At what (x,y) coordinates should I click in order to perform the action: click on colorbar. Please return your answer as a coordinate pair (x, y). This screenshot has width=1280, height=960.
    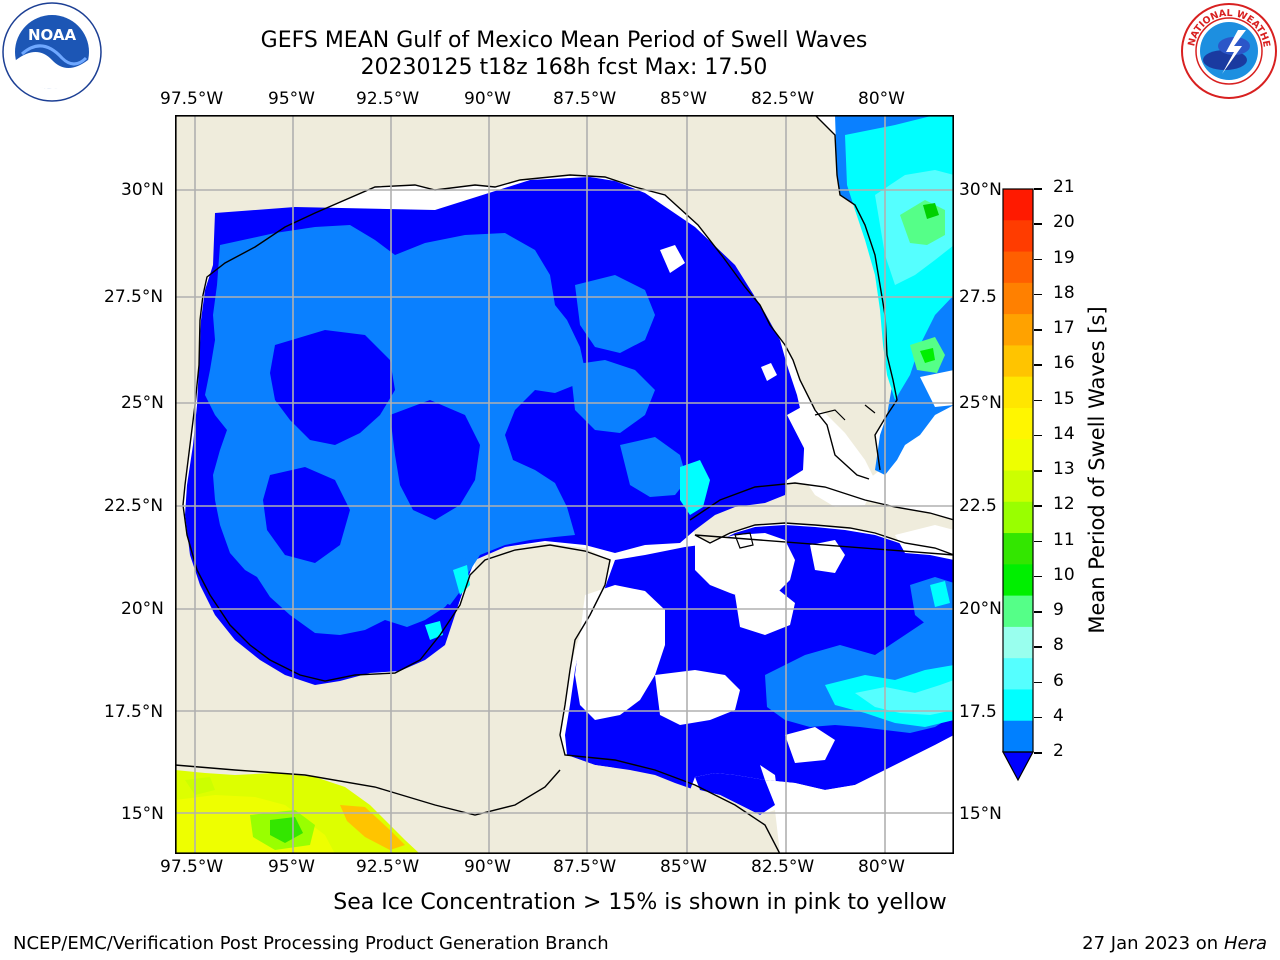
    Looking at the image, I should click on (1018, 486).